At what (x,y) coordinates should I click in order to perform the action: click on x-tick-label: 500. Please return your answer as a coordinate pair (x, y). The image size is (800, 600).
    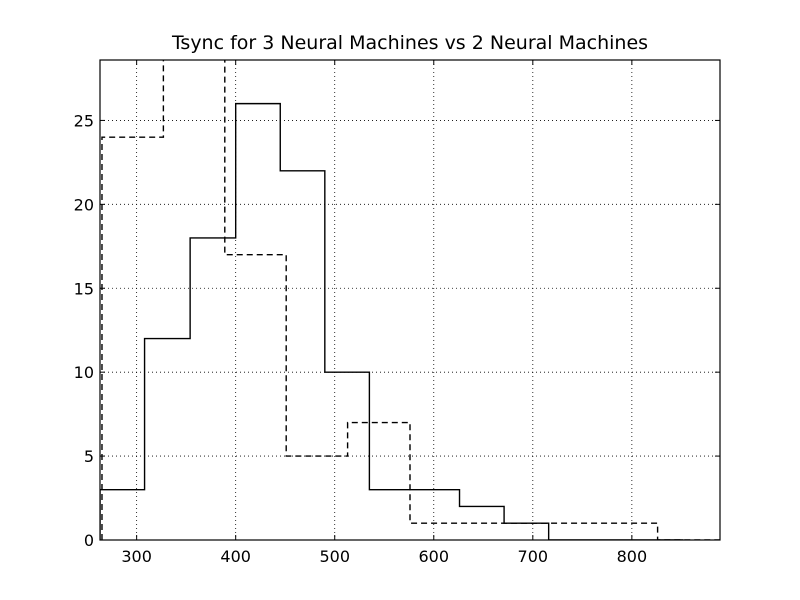
    Looking at the image, I should click on (334, 556).